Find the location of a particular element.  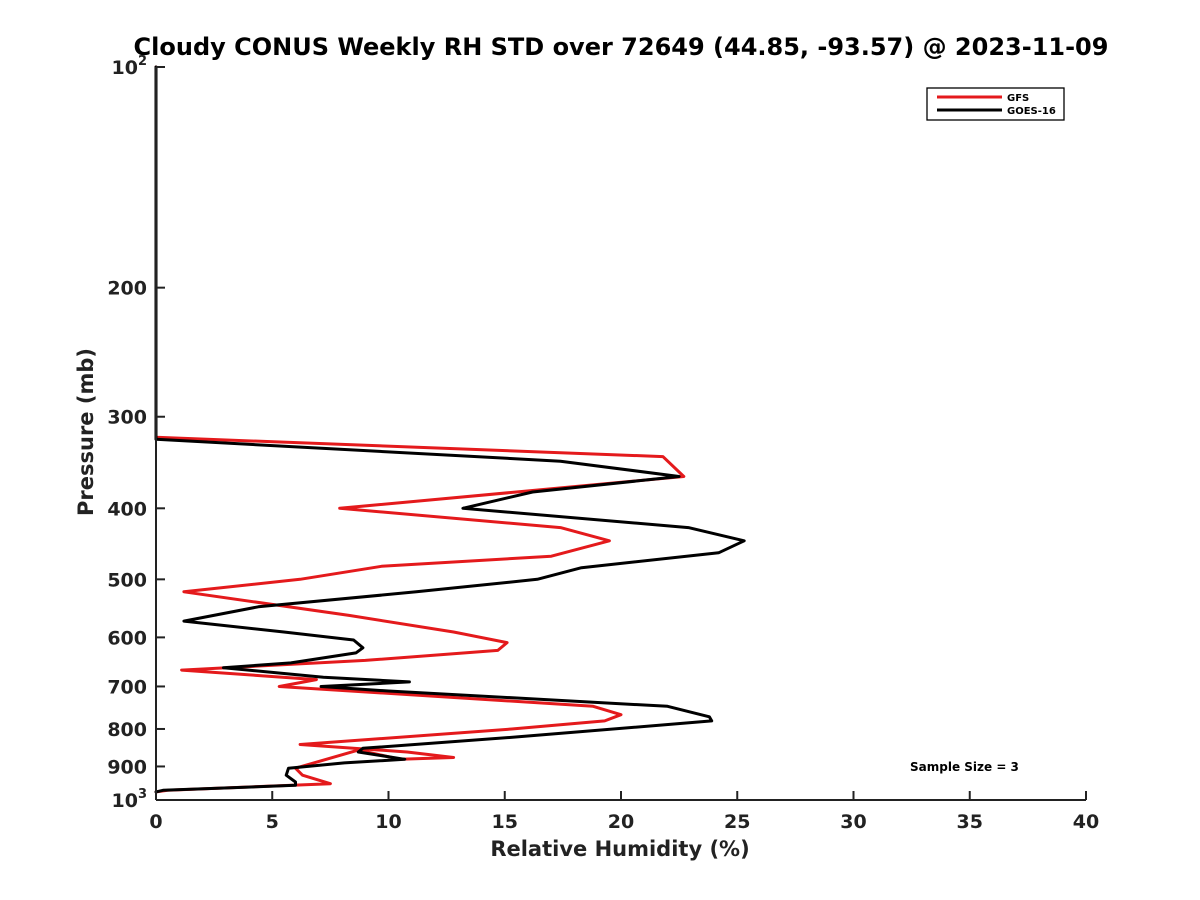

x-tick-label: 35 is located at coordinates (970, 822).